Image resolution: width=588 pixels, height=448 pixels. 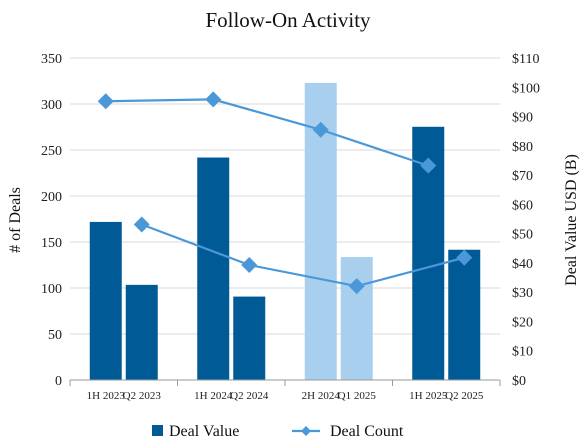 I want to click on x-tick-label: Q1 2025, so click(x=357, y=396).